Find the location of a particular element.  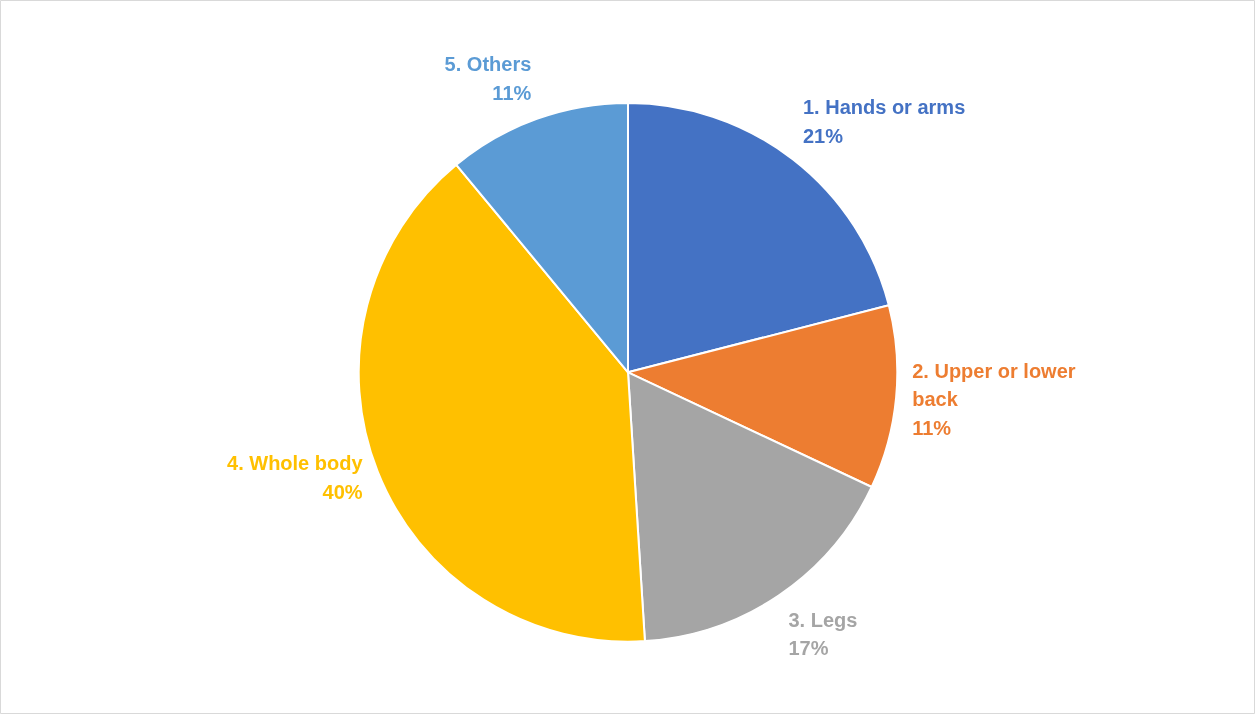

slice-label: 3. Legs is located at coordinates (823, 619).